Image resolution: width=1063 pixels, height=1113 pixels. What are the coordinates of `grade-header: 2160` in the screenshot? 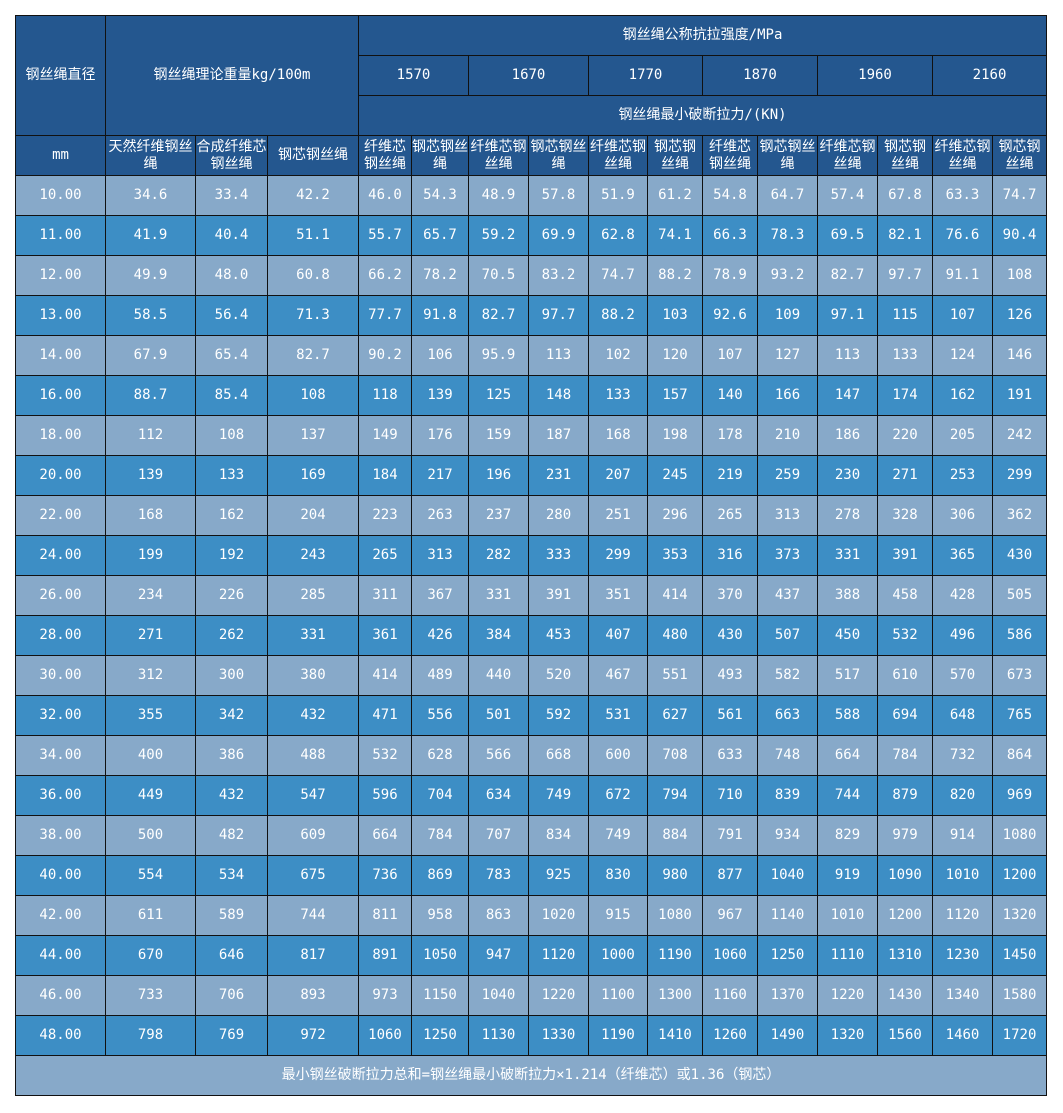 It's located at (989, 75).